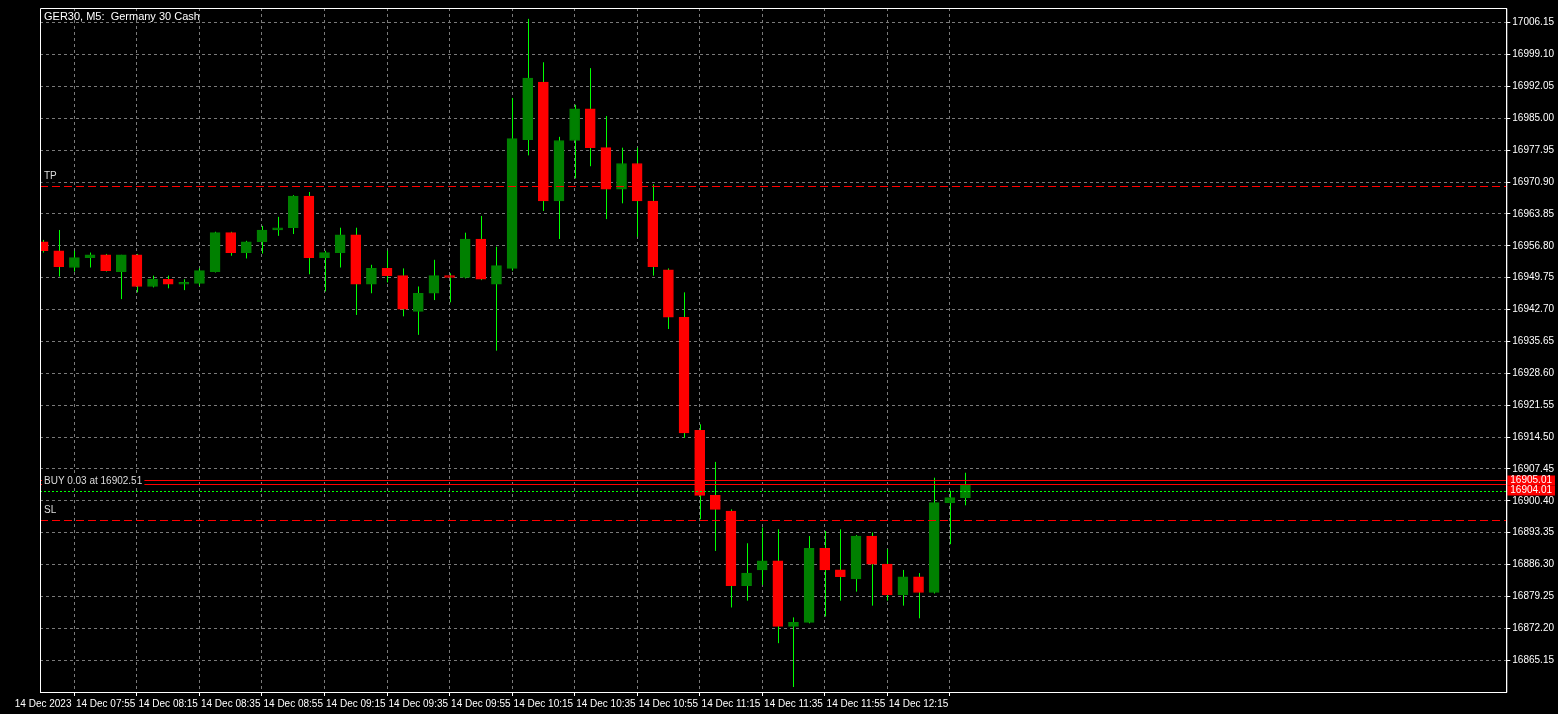 The width and height of the screenshot is (1558, 714). I want to click on y-tick-label: 16956.80, so click(1533, 245).